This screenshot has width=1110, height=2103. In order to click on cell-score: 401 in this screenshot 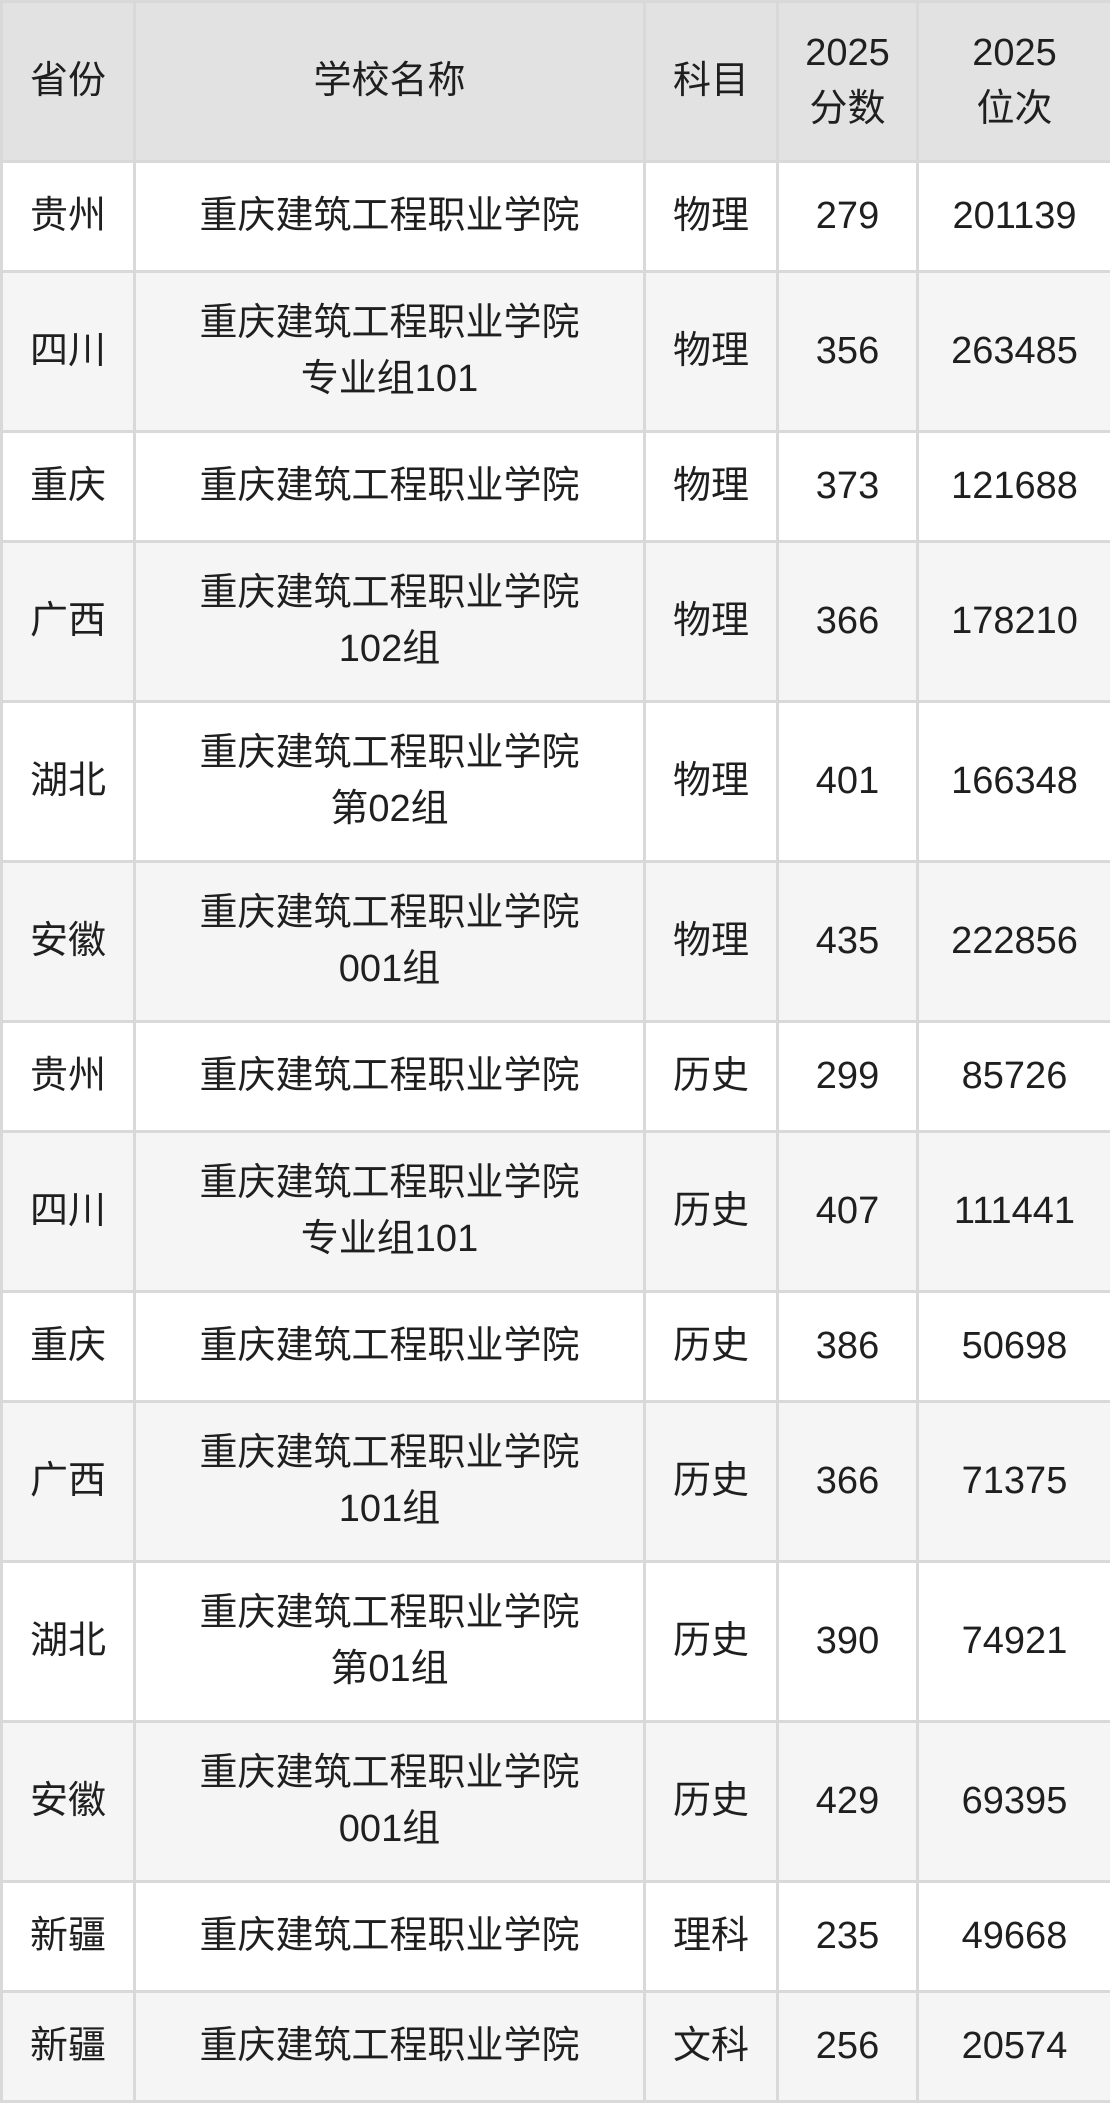, I will do `click(848, 782)`.